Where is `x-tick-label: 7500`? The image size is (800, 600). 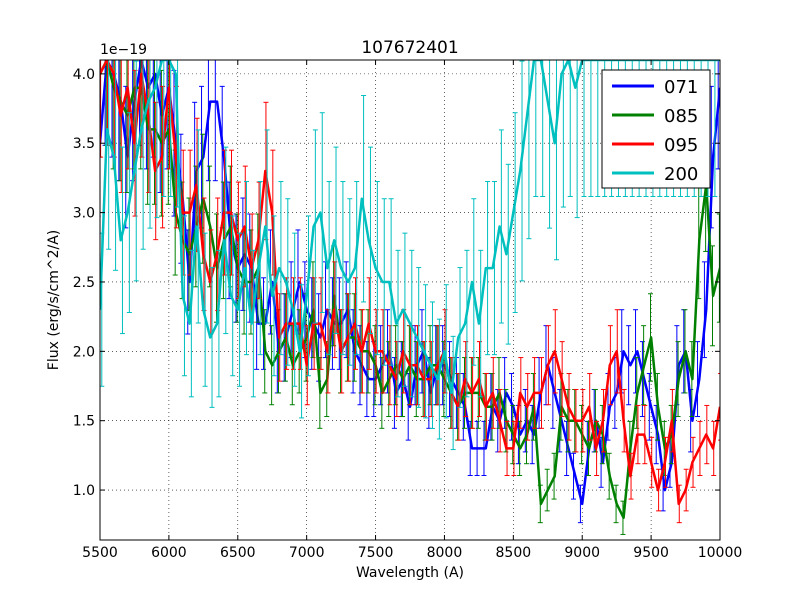 x-tick-label: 7500 is located at coordinates (376, 553).